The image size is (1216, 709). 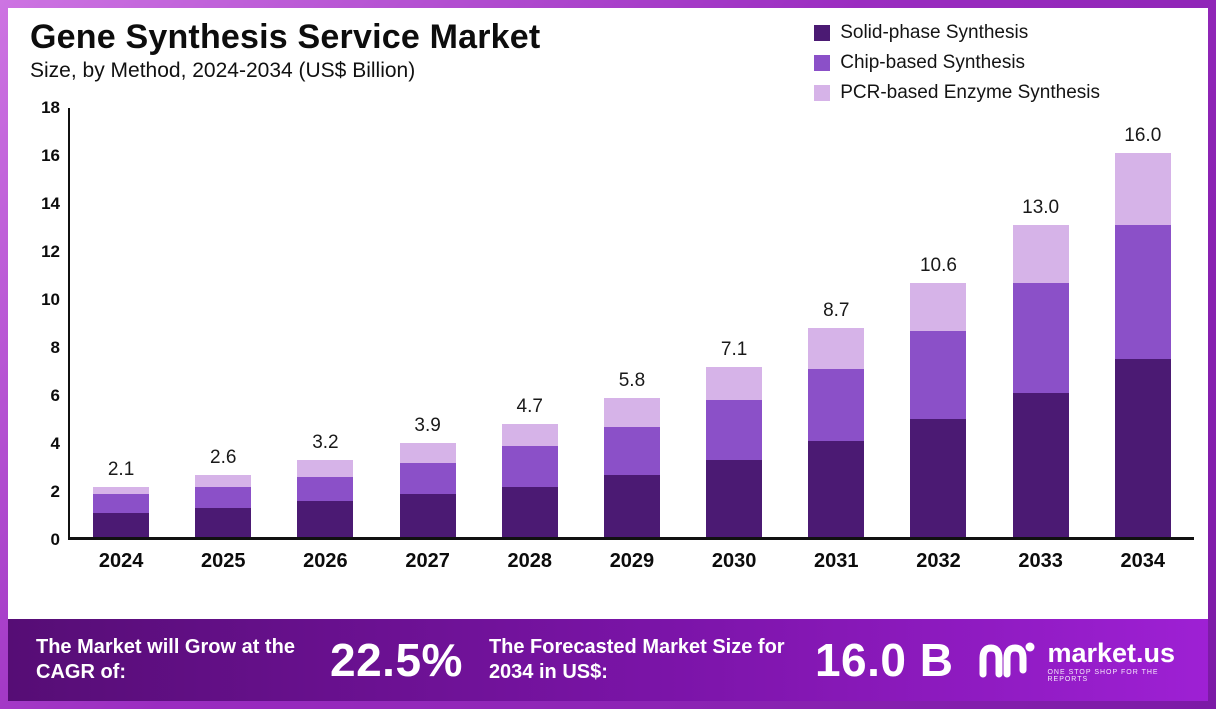 I want to click on forecast-value: 16.0 B, so click(x=884, y=660).